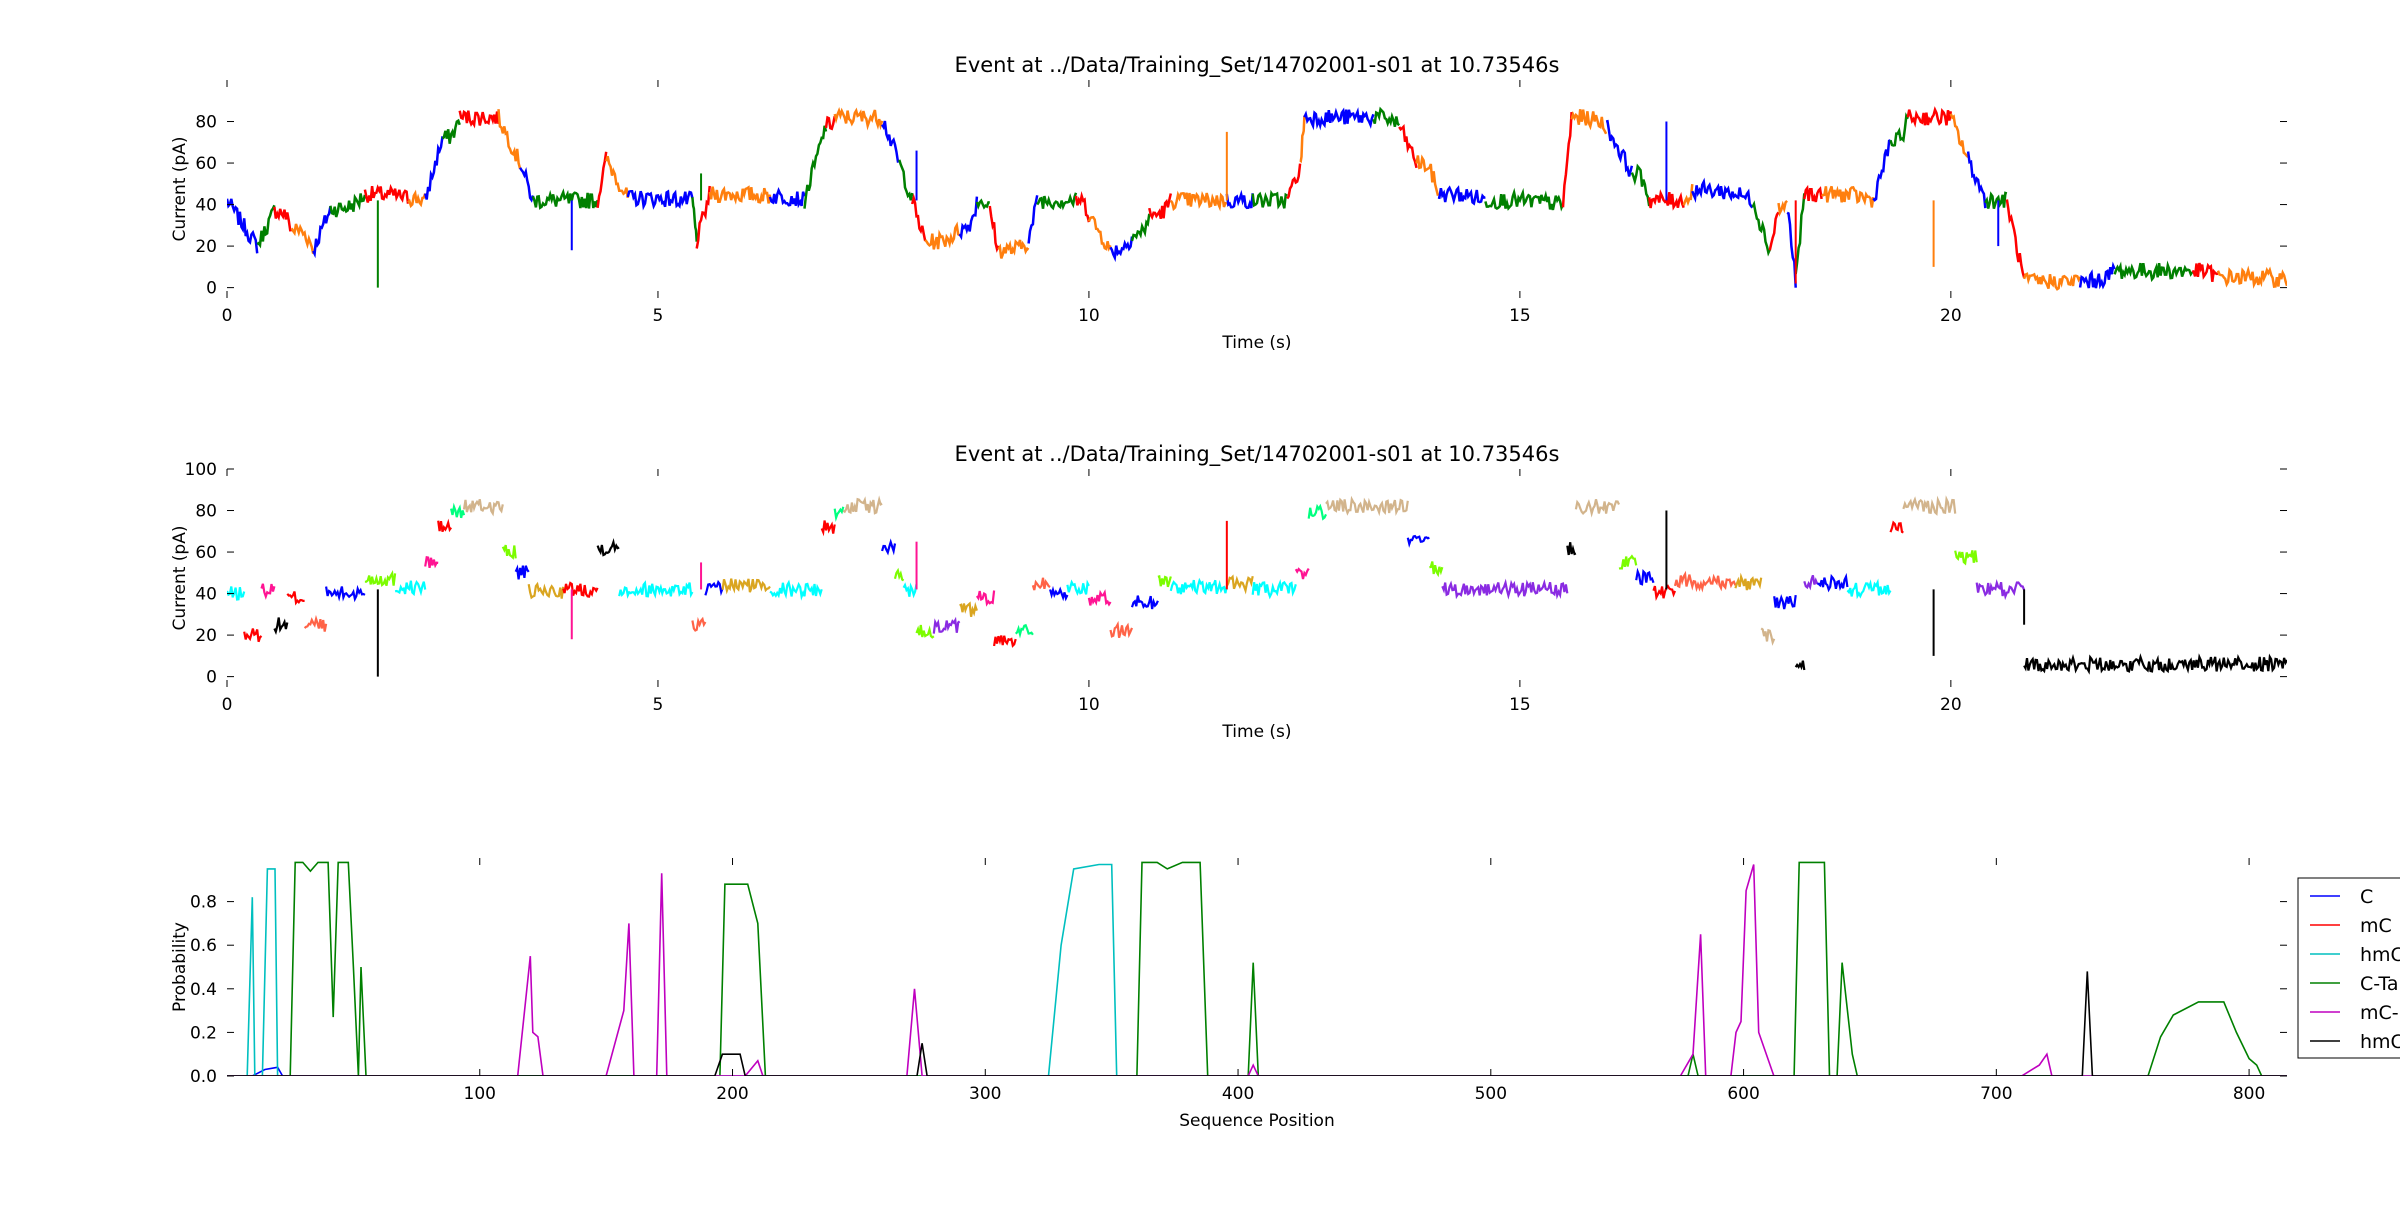 This screenshot has height=1205, width=2400. What do you see at coordinates (180, 967) in the screenshot?
I see `y-axis-label: Probability` at bounding box center [180, 967].